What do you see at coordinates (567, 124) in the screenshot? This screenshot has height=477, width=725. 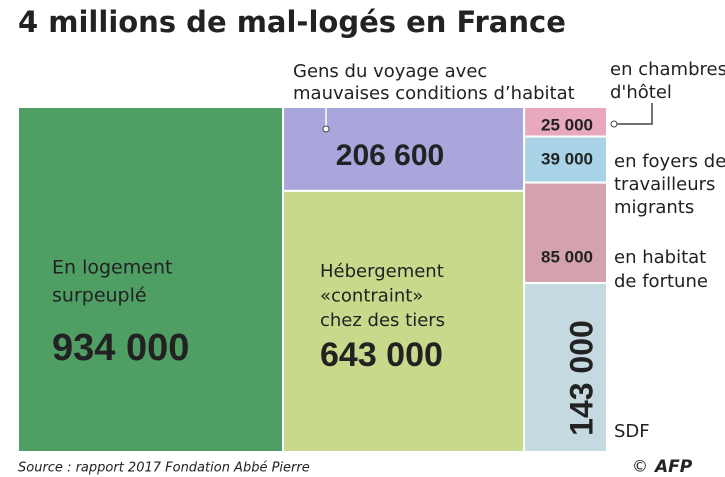 I see `value-label: 25 000` at bounding box center [567, 124].